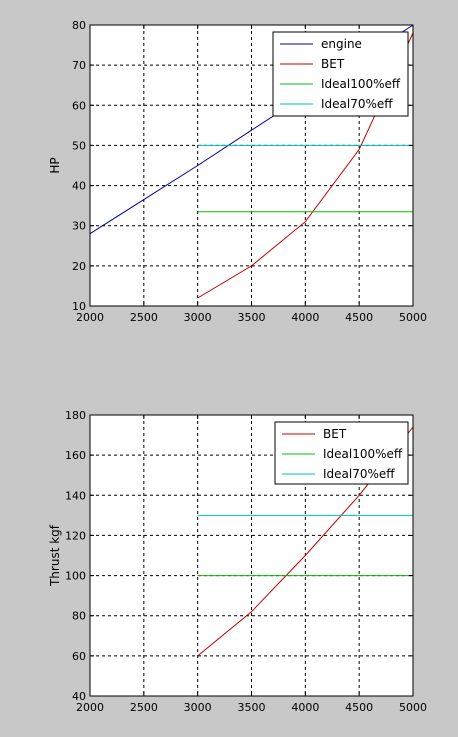  I want to click on legend: BET Ideal100%eff Ideal70%eff, so click(341, 453).